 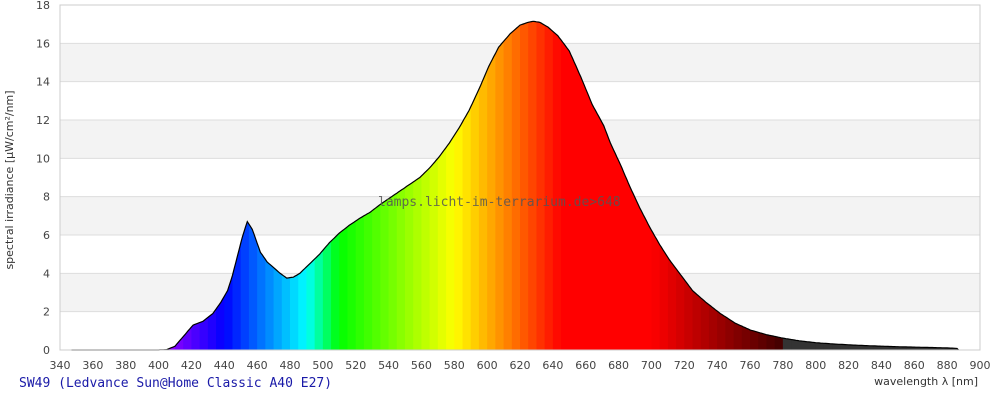 What do you see at coordinates (46, 273) in the screenshot?
I see `y-tick-label: 4` at bounding box center [46, 273].